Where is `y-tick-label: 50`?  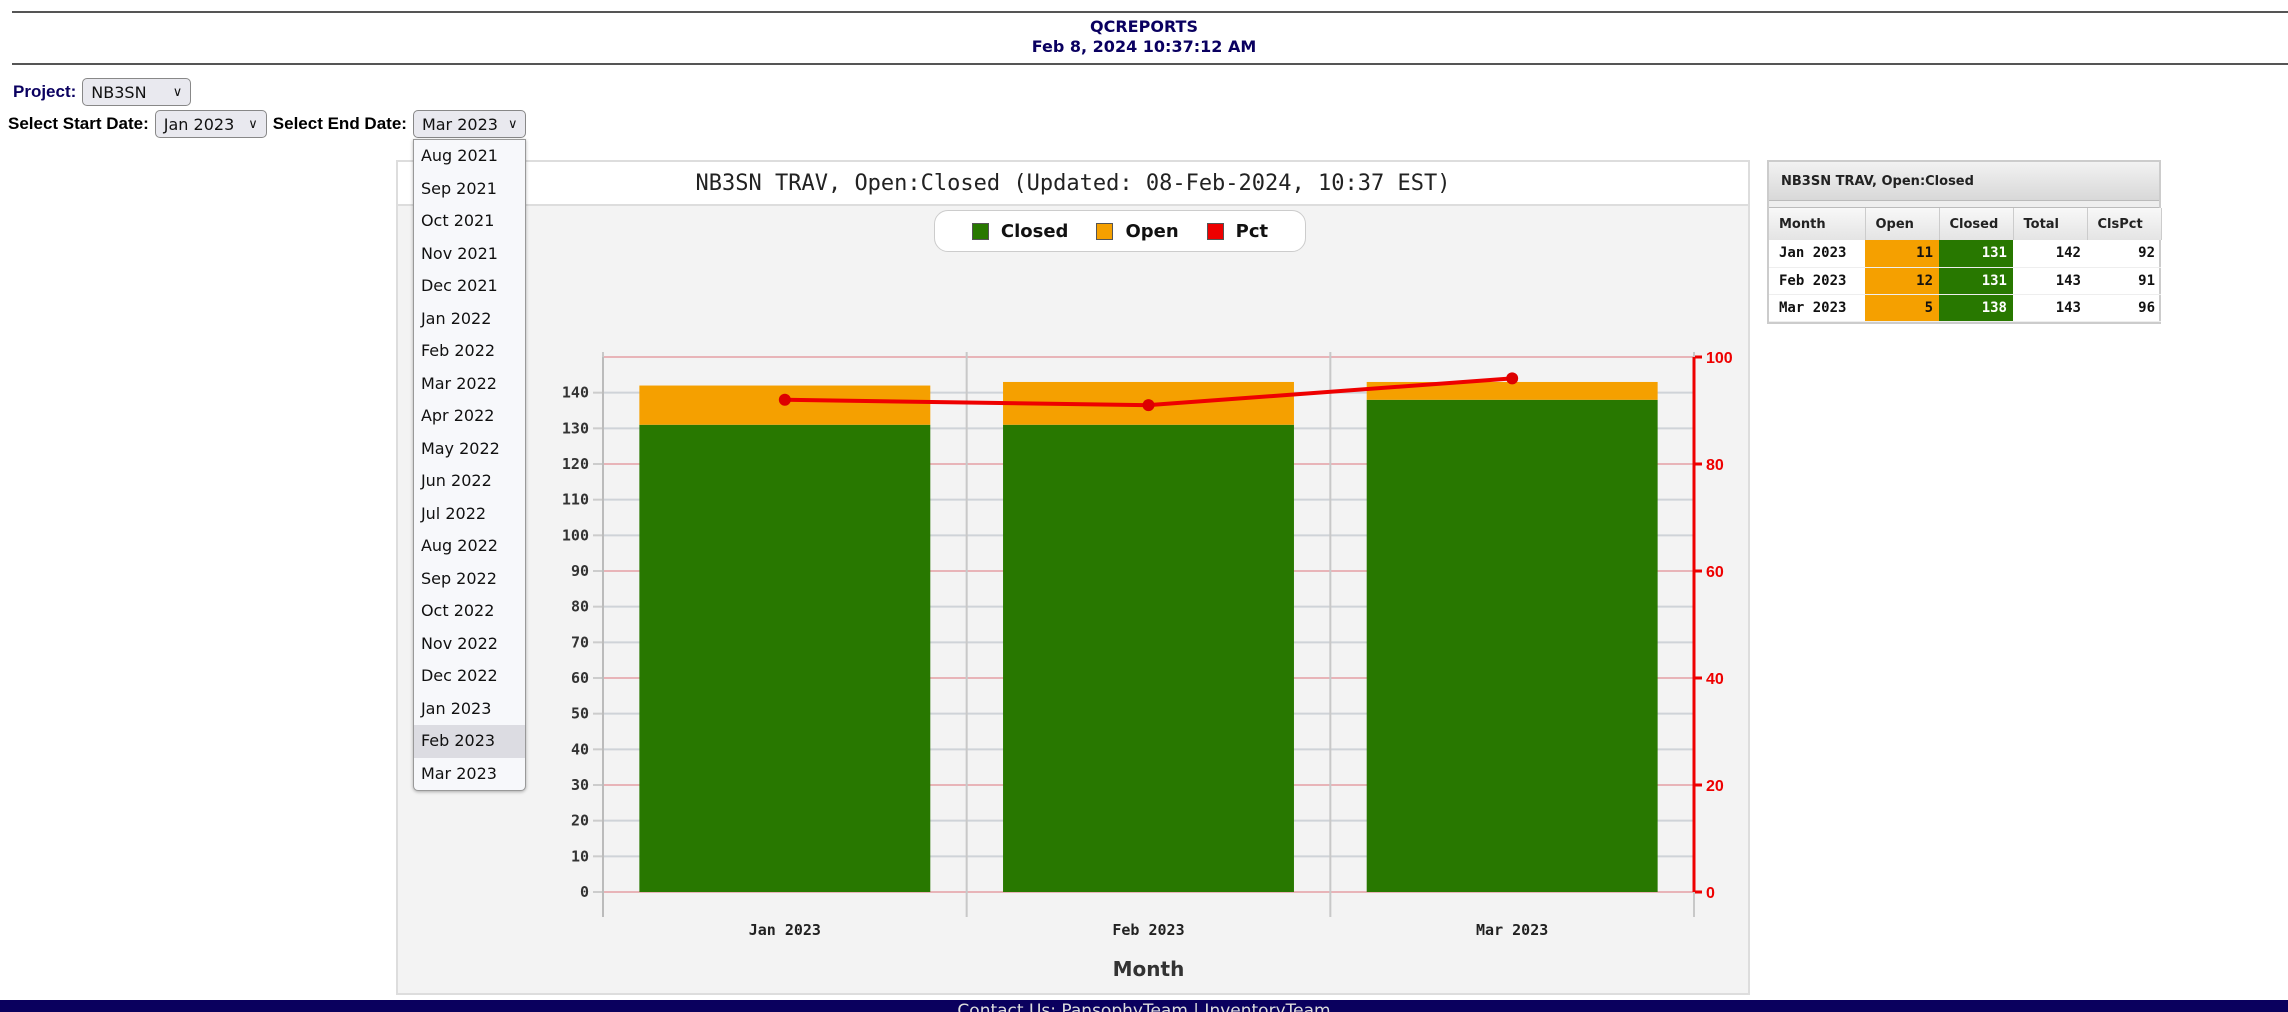
y-tick-label: 50 is located at coordinates (580, 714).